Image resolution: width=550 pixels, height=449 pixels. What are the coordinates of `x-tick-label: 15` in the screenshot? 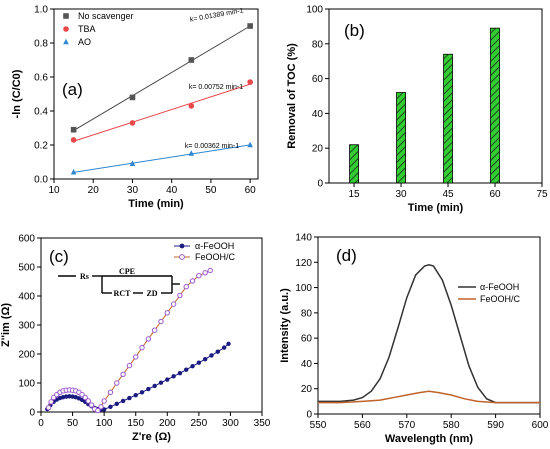 It's located at (354, 194).